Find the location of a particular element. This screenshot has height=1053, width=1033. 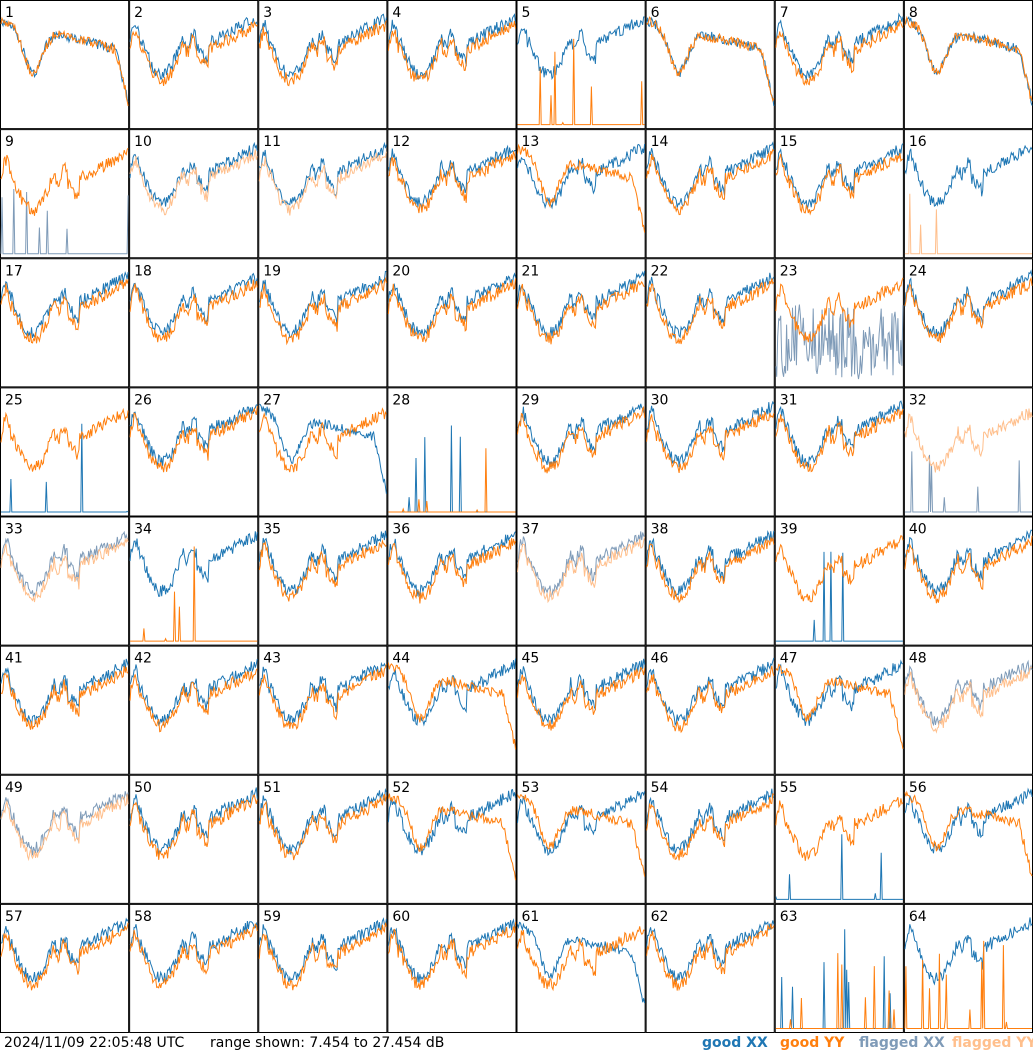

panel-number-label: 59 is located at coordinates (272, 917).